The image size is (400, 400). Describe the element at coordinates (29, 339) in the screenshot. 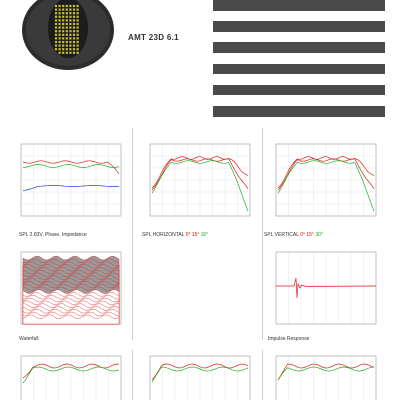

I see `waterfall-caption: Waterfall` at that location.